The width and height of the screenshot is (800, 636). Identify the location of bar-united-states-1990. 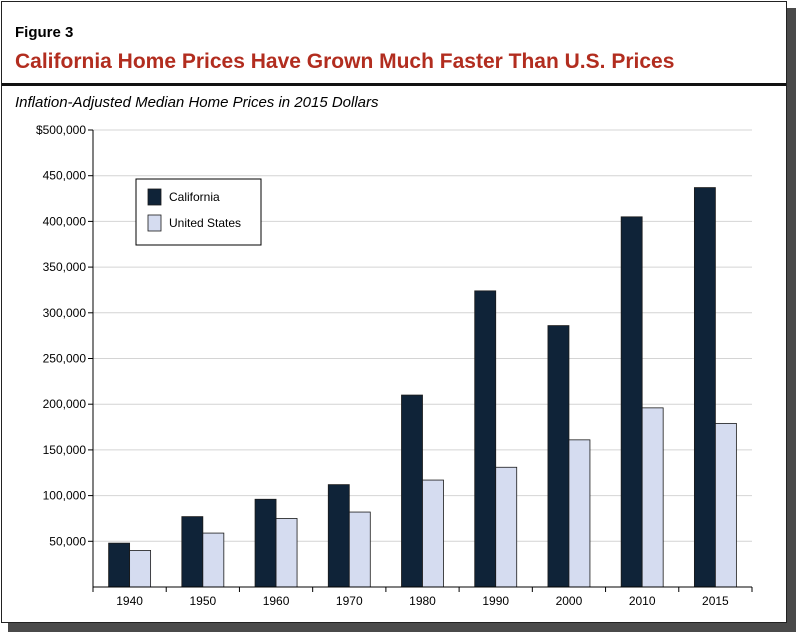
(506, 527).